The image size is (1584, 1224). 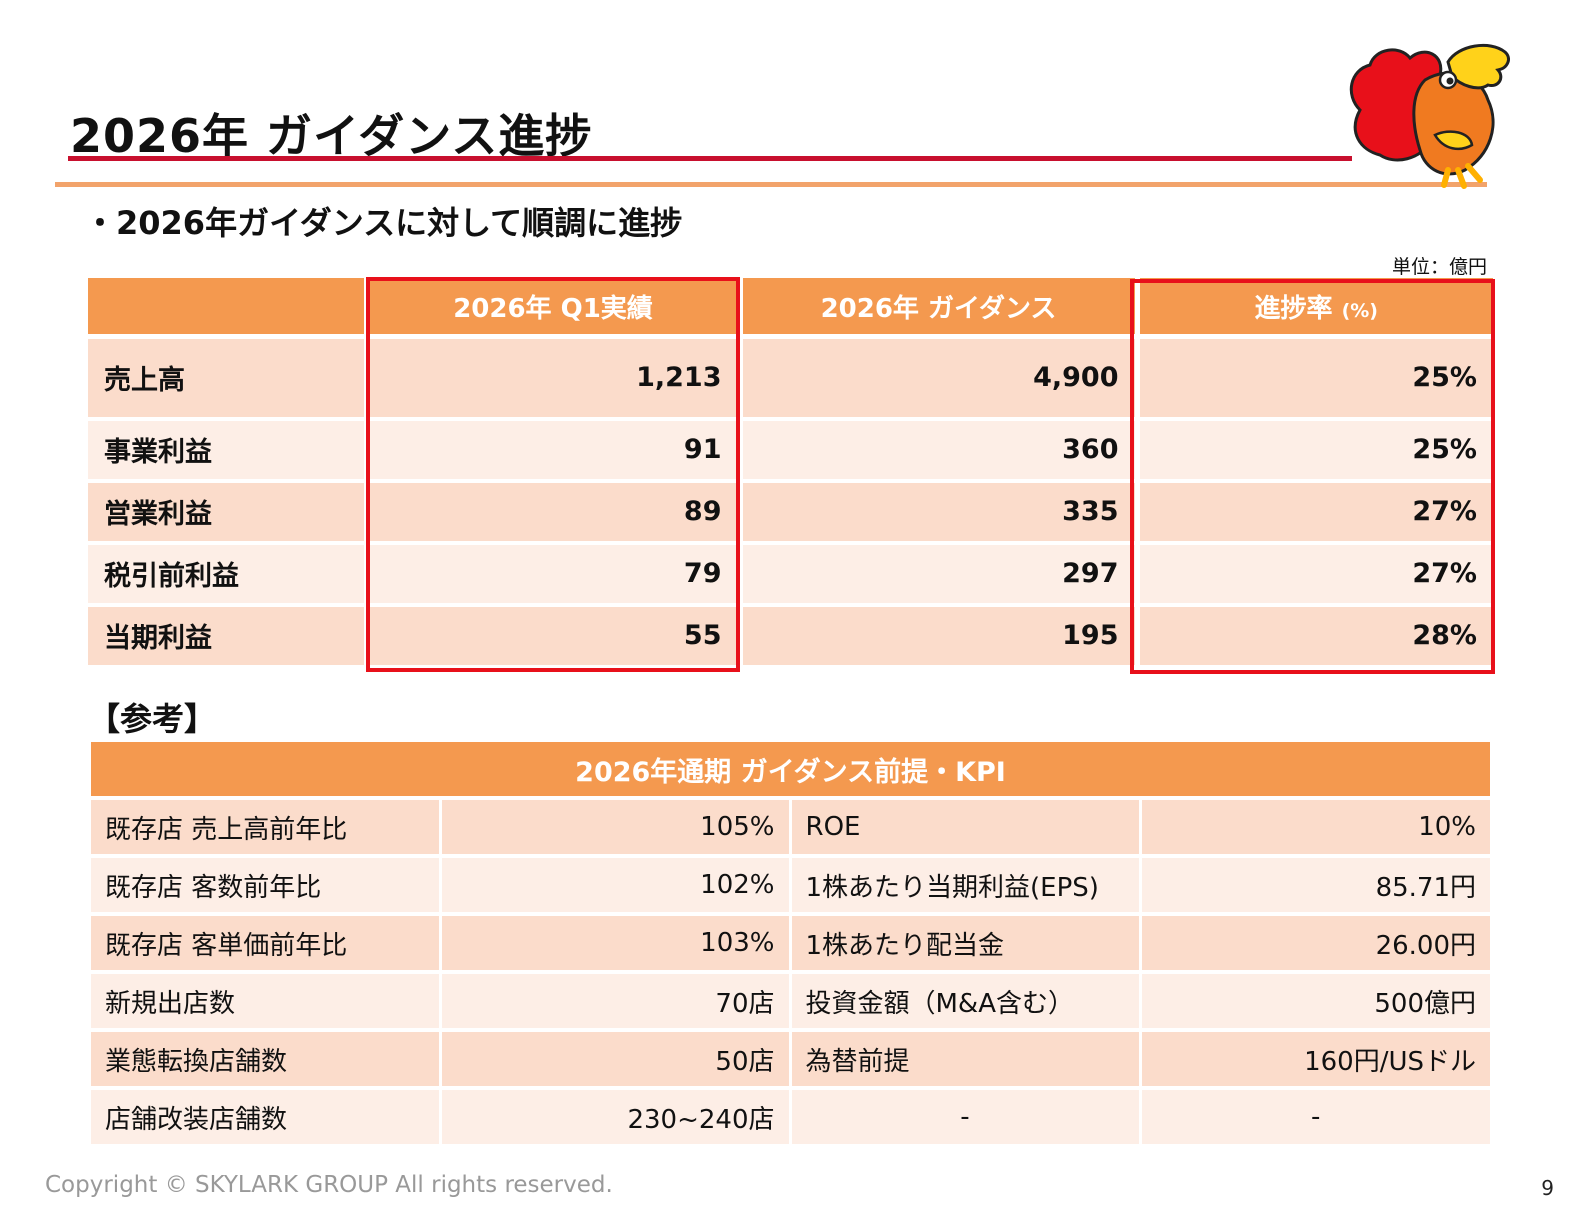 I want to click on kpi-label: -, so click(x=966, y=1118).